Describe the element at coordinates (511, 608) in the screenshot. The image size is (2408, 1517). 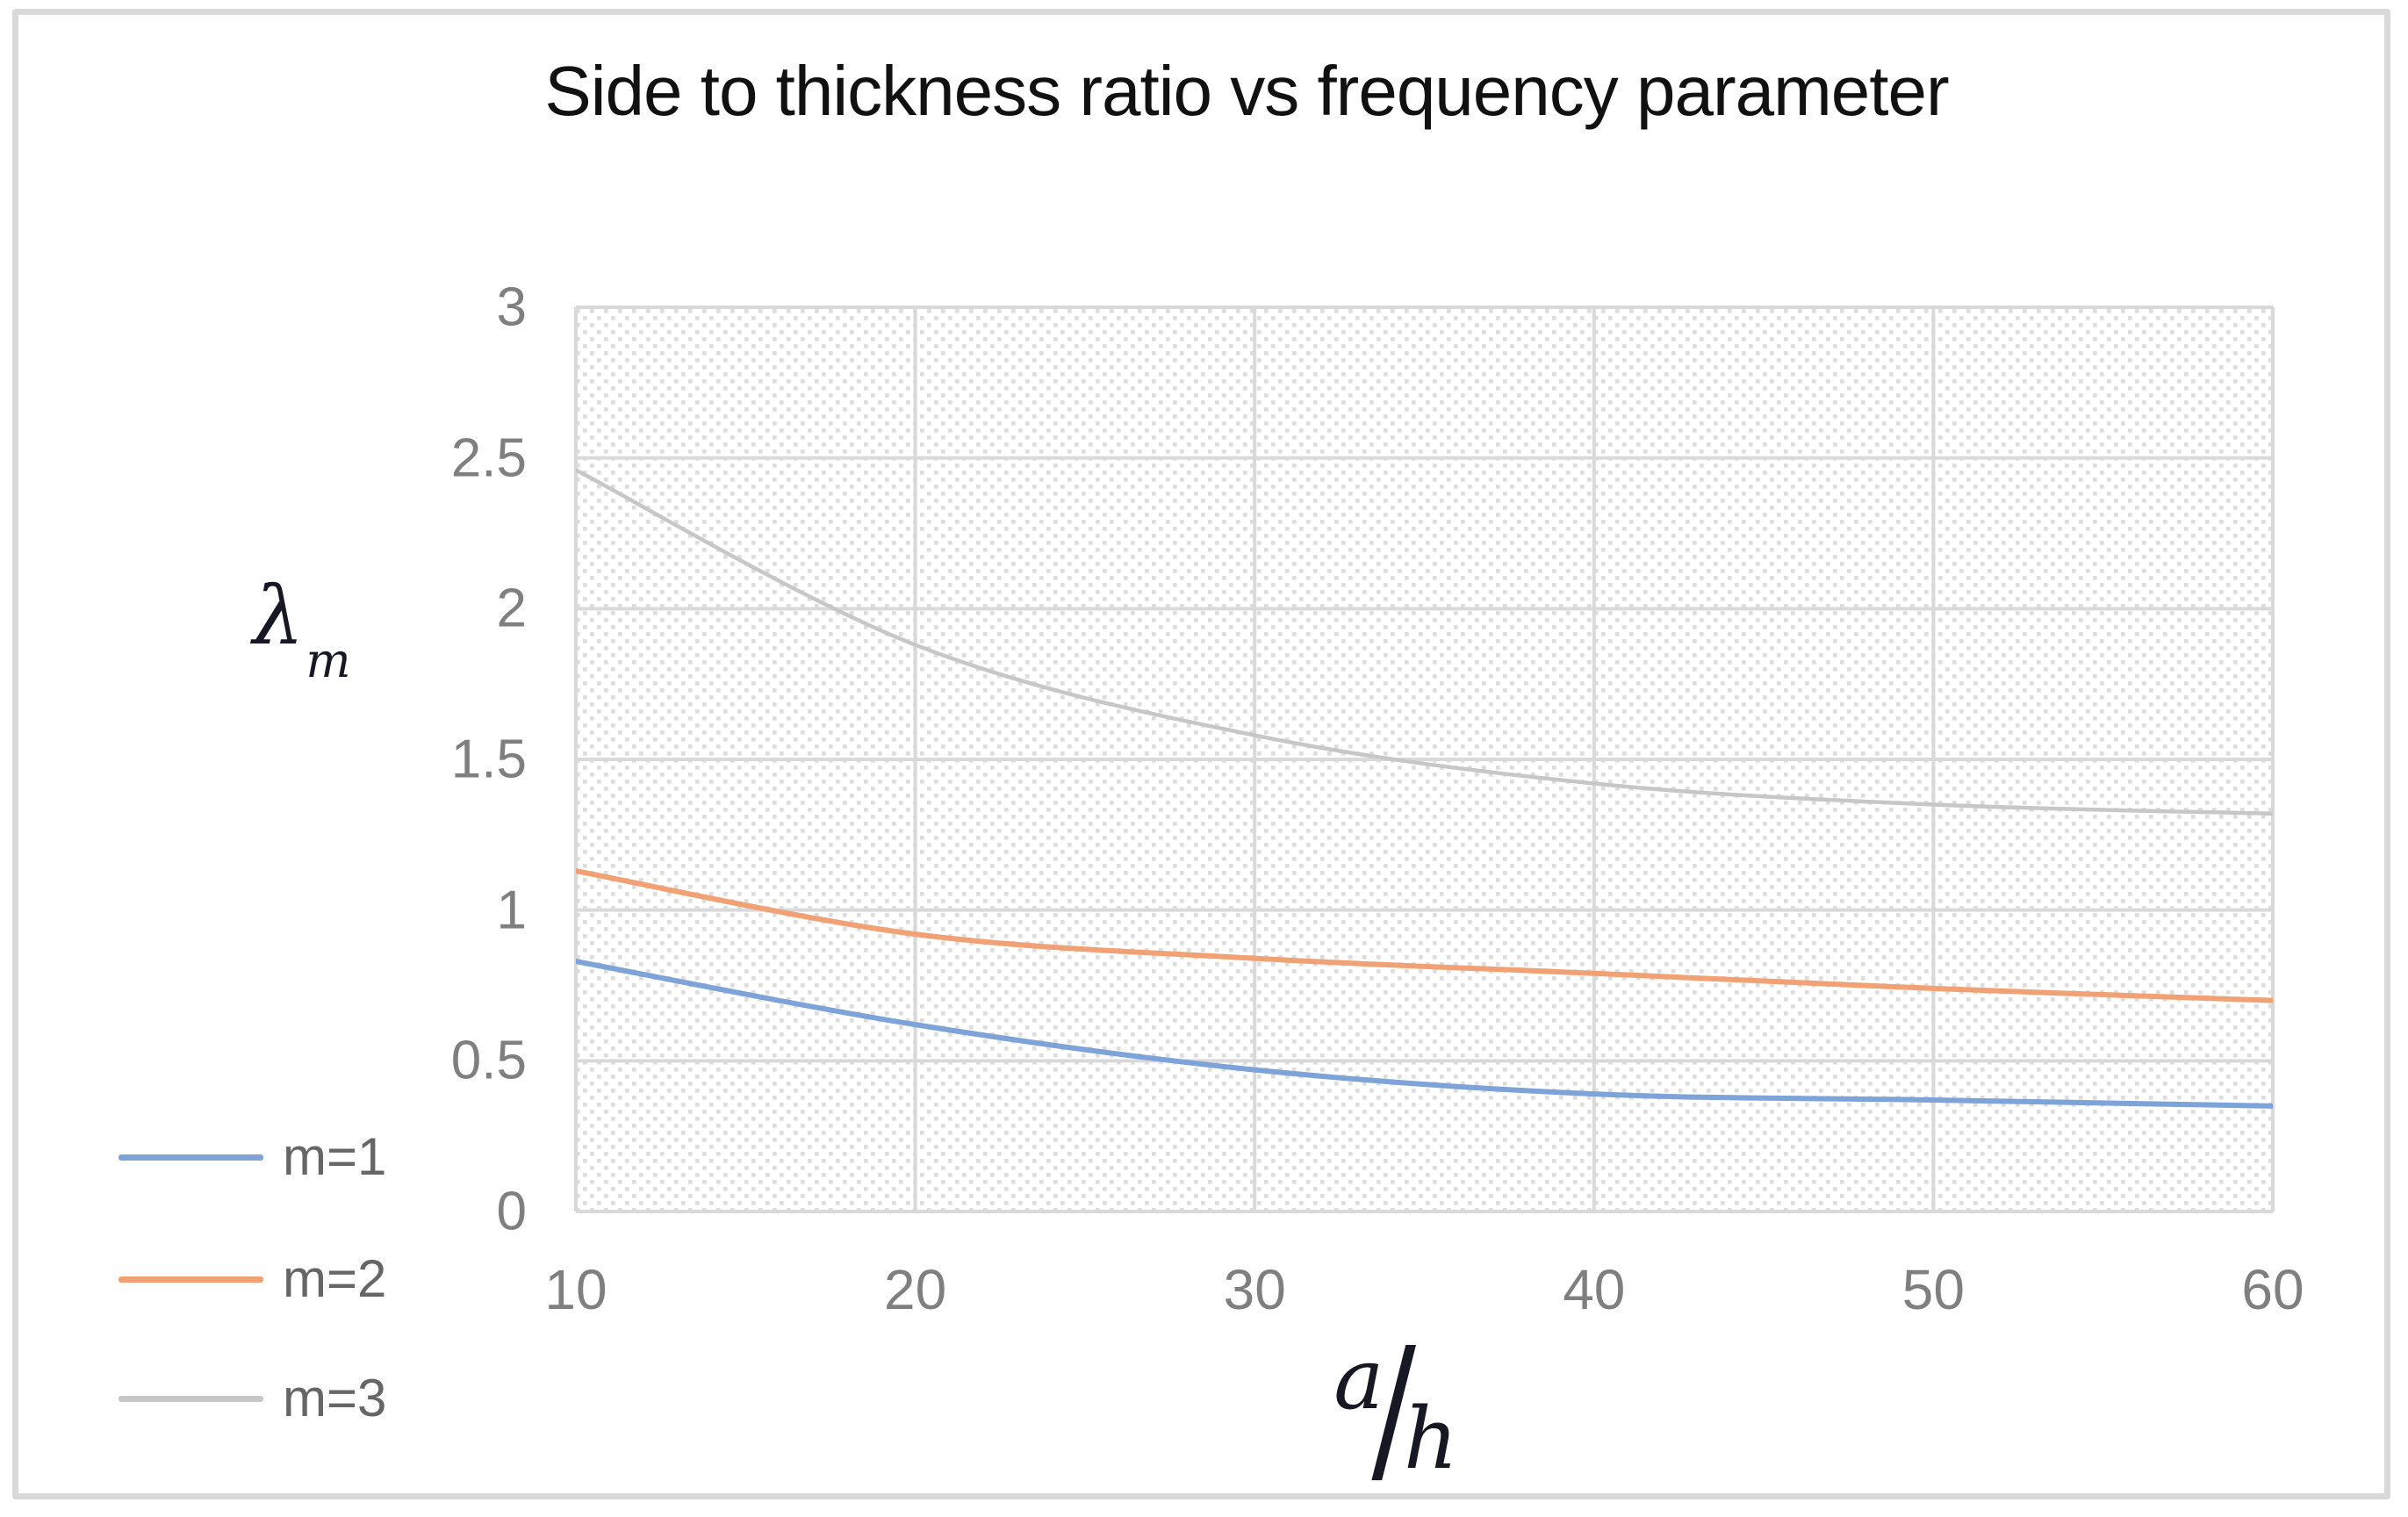
I see `y-tick-label: 2` at that location.